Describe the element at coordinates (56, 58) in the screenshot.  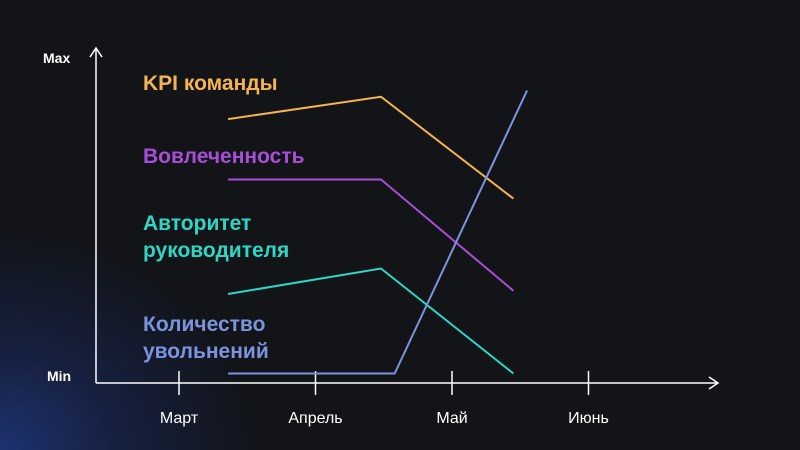
I see `y-axis-max-label: Max` at that location.